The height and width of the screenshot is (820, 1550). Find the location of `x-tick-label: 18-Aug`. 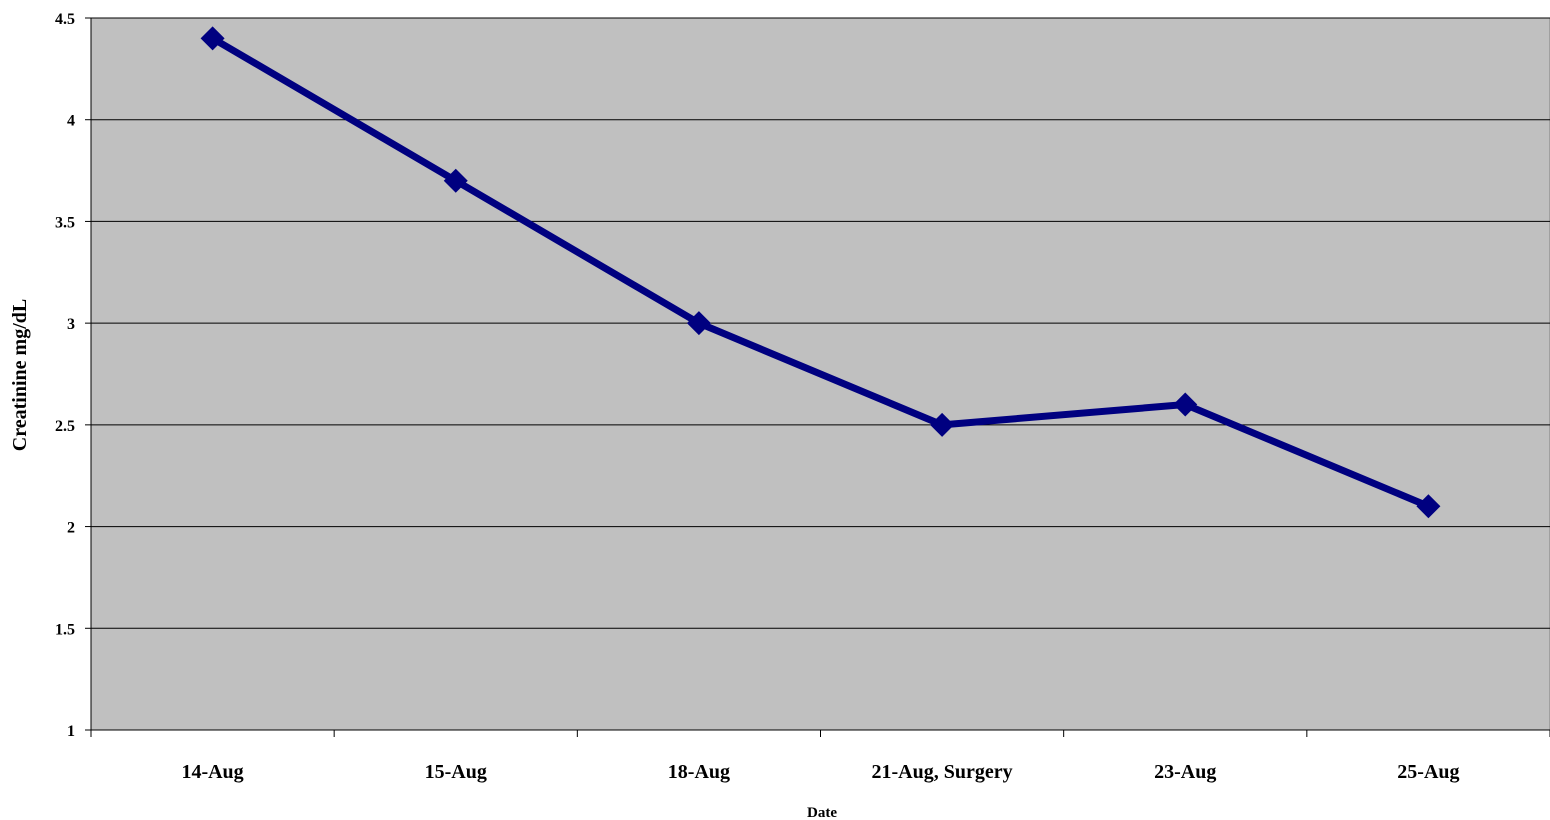

x-tick-label: 18-Aug is located at coordinates (699, 772).